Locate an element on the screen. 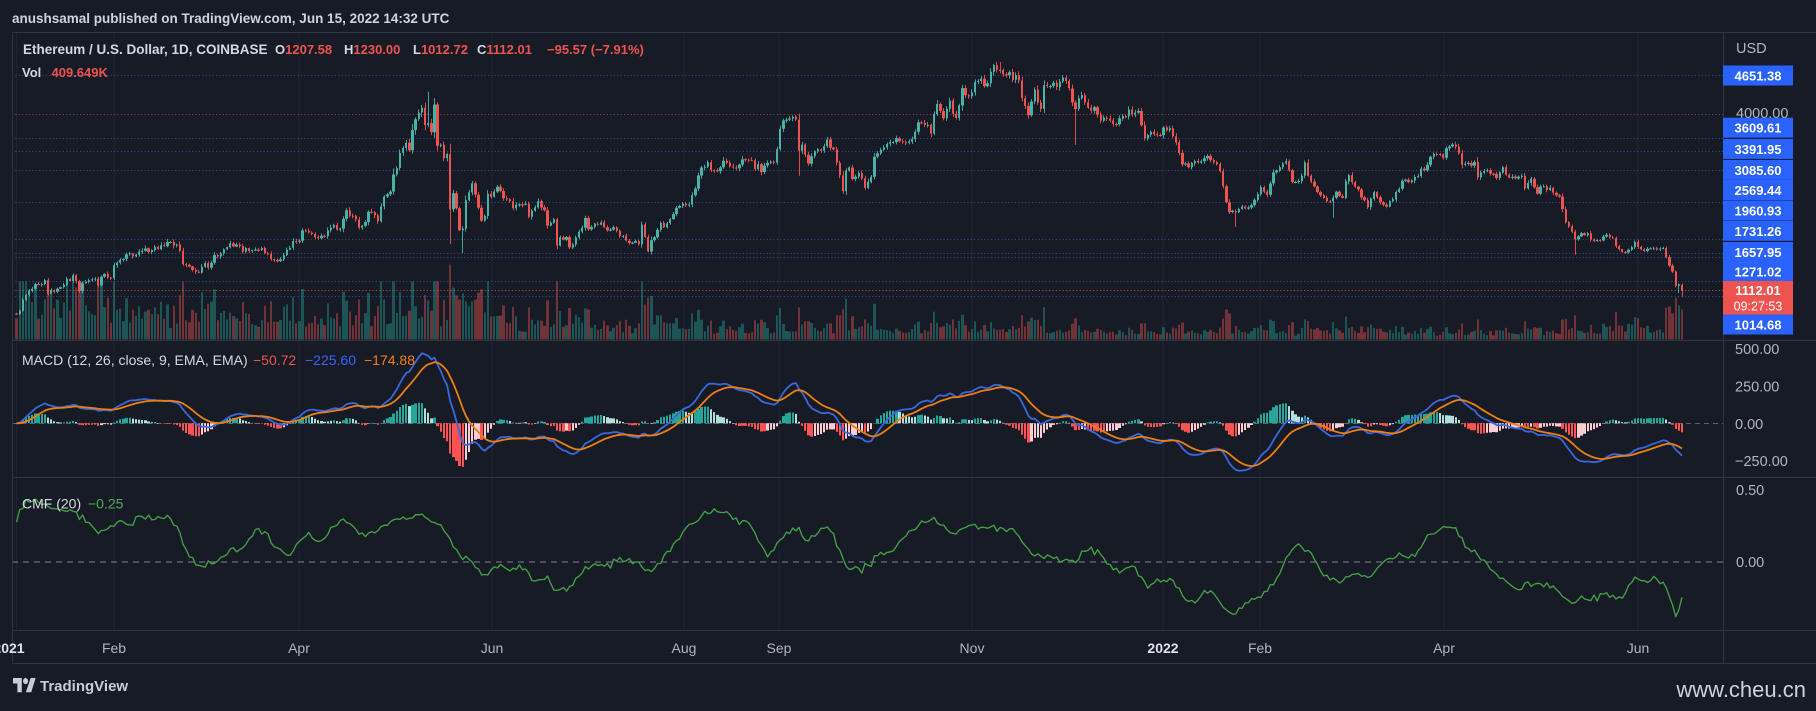  svg-text: 500.00 is located at coordinates (1757, 350).